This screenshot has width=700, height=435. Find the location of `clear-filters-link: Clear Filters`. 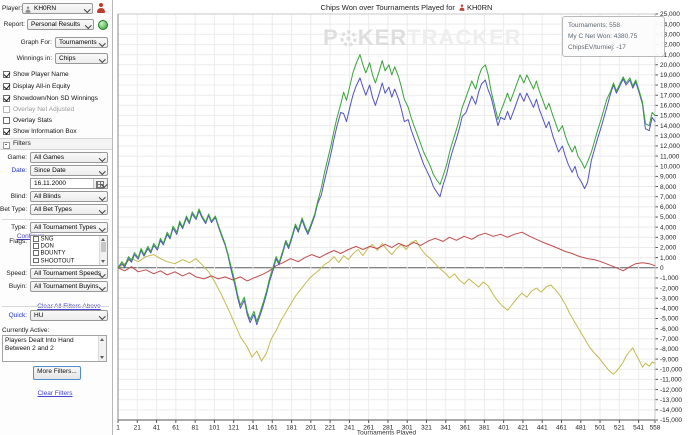

clear-filters-link: Clear Filters is located at coordinates (55, 393).